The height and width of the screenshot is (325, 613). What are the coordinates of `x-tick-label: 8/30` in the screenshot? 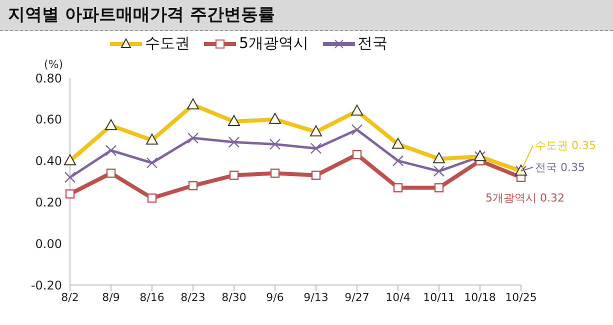 It's located at (234, 297).